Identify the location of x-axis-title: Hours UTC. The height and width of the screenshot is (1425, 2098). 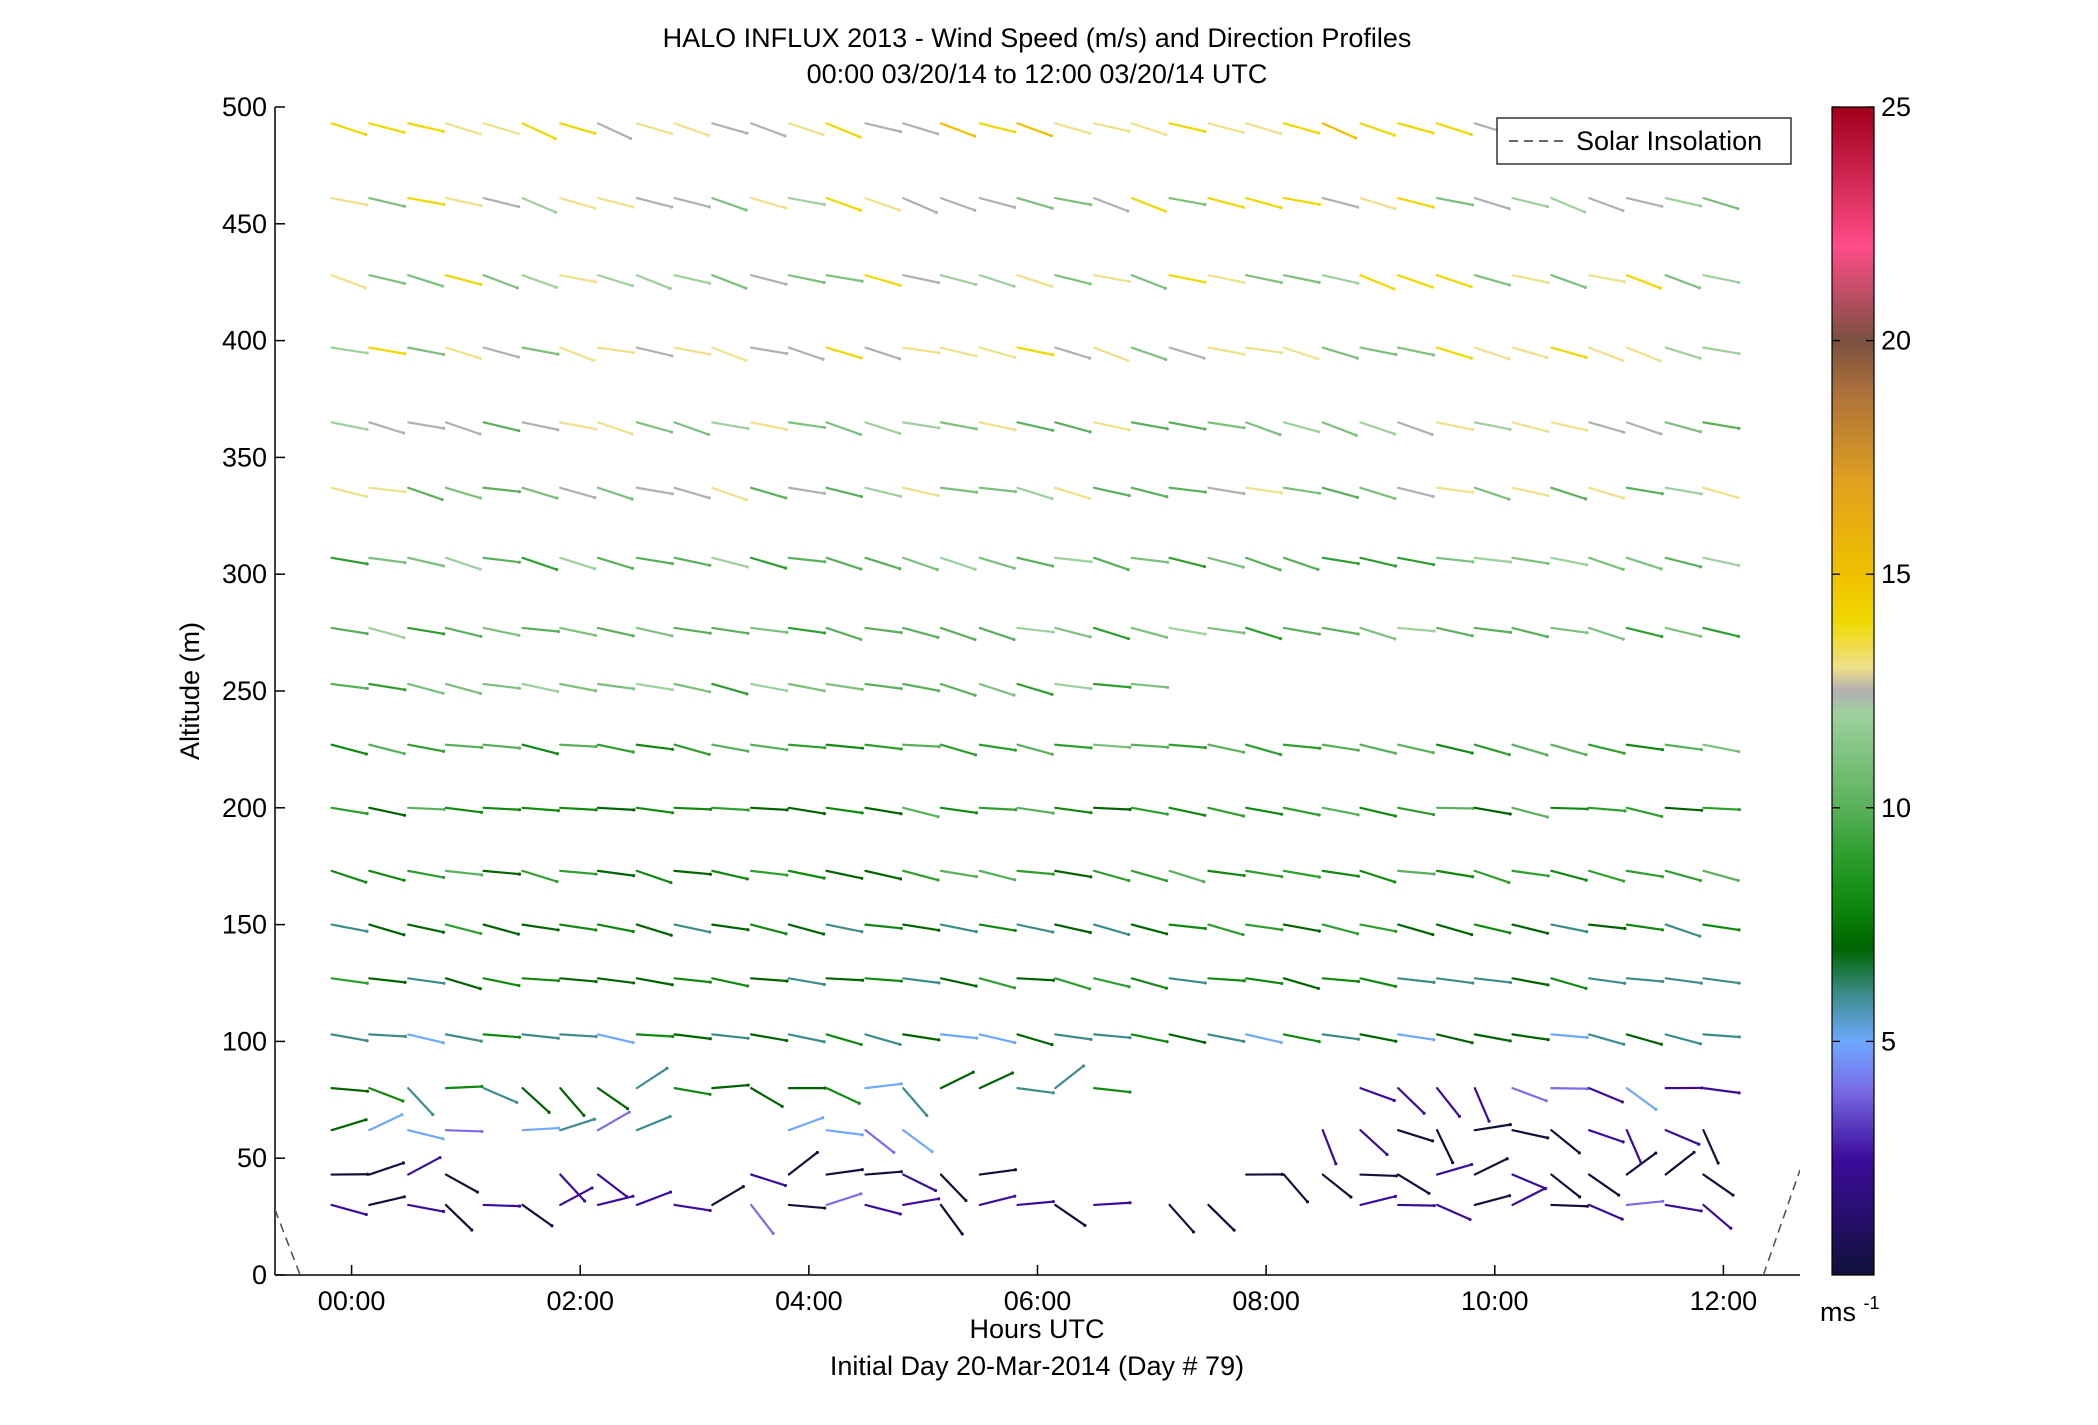
(1036, 1329).